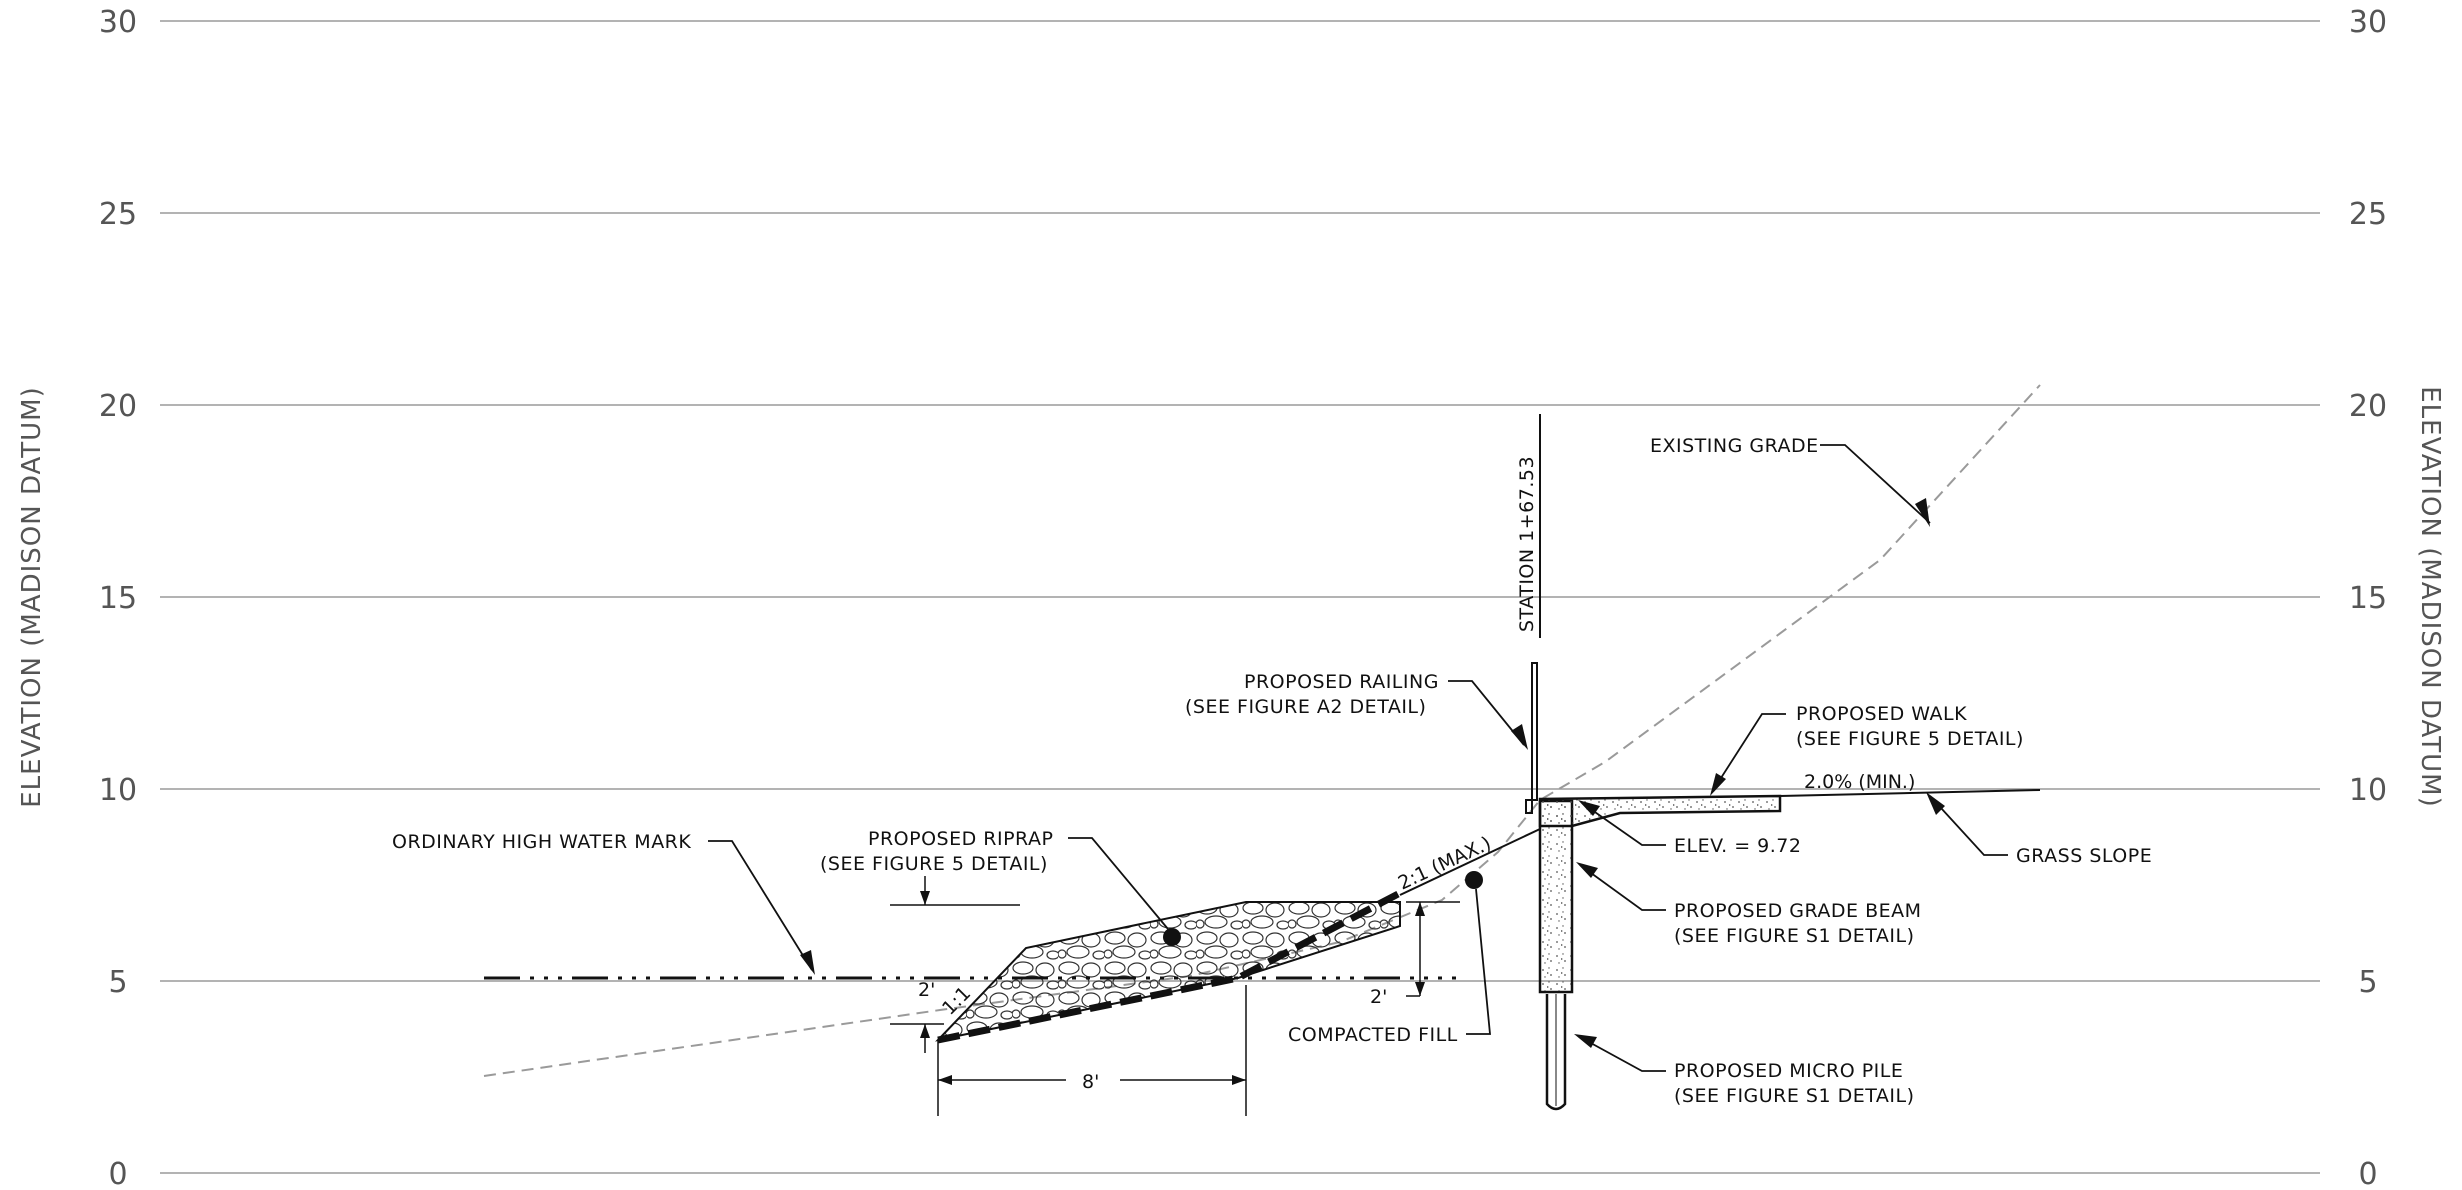 The width and height of the screenshot is (2462, 1190). I want to click on riprap-label-line1: PROPOSED RIPRAP, so click(960, 839).